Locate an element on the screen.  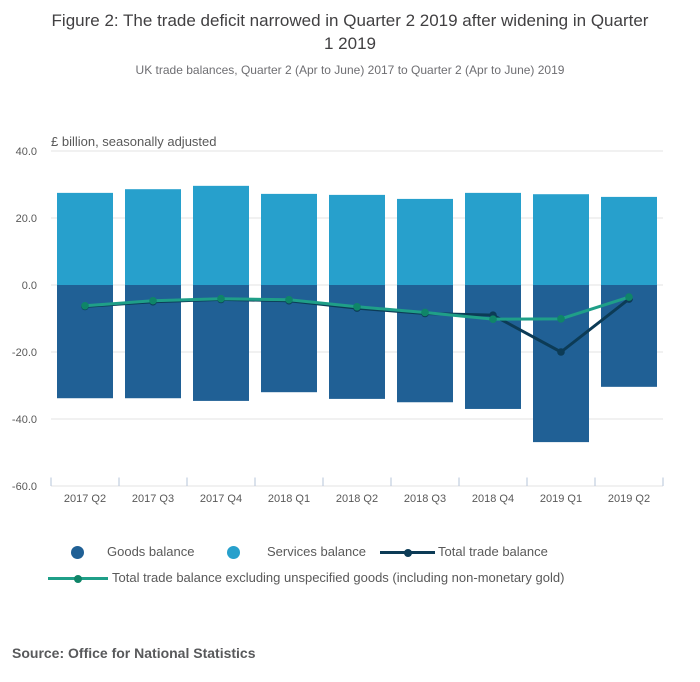
x-axis-tick-label: 2017 Q2 is located at coordinates (85, 499).